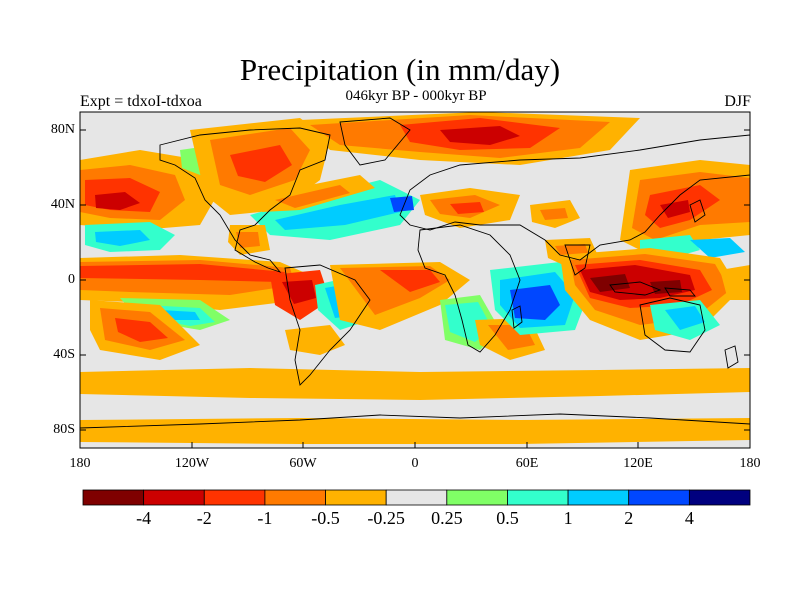  I want to click on colorbar, so click(416, 497).